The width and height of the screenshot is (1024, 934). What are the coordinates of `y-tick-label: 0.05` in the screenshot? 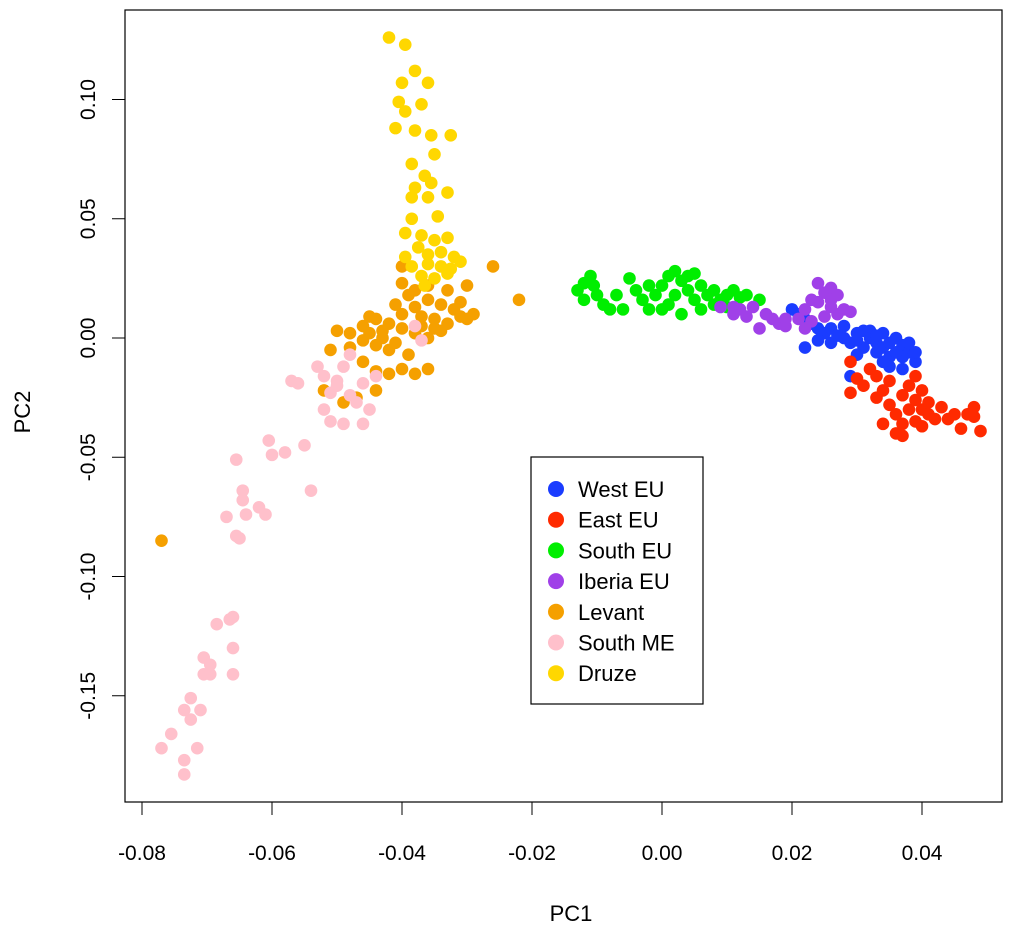 It's located at (88, 218).